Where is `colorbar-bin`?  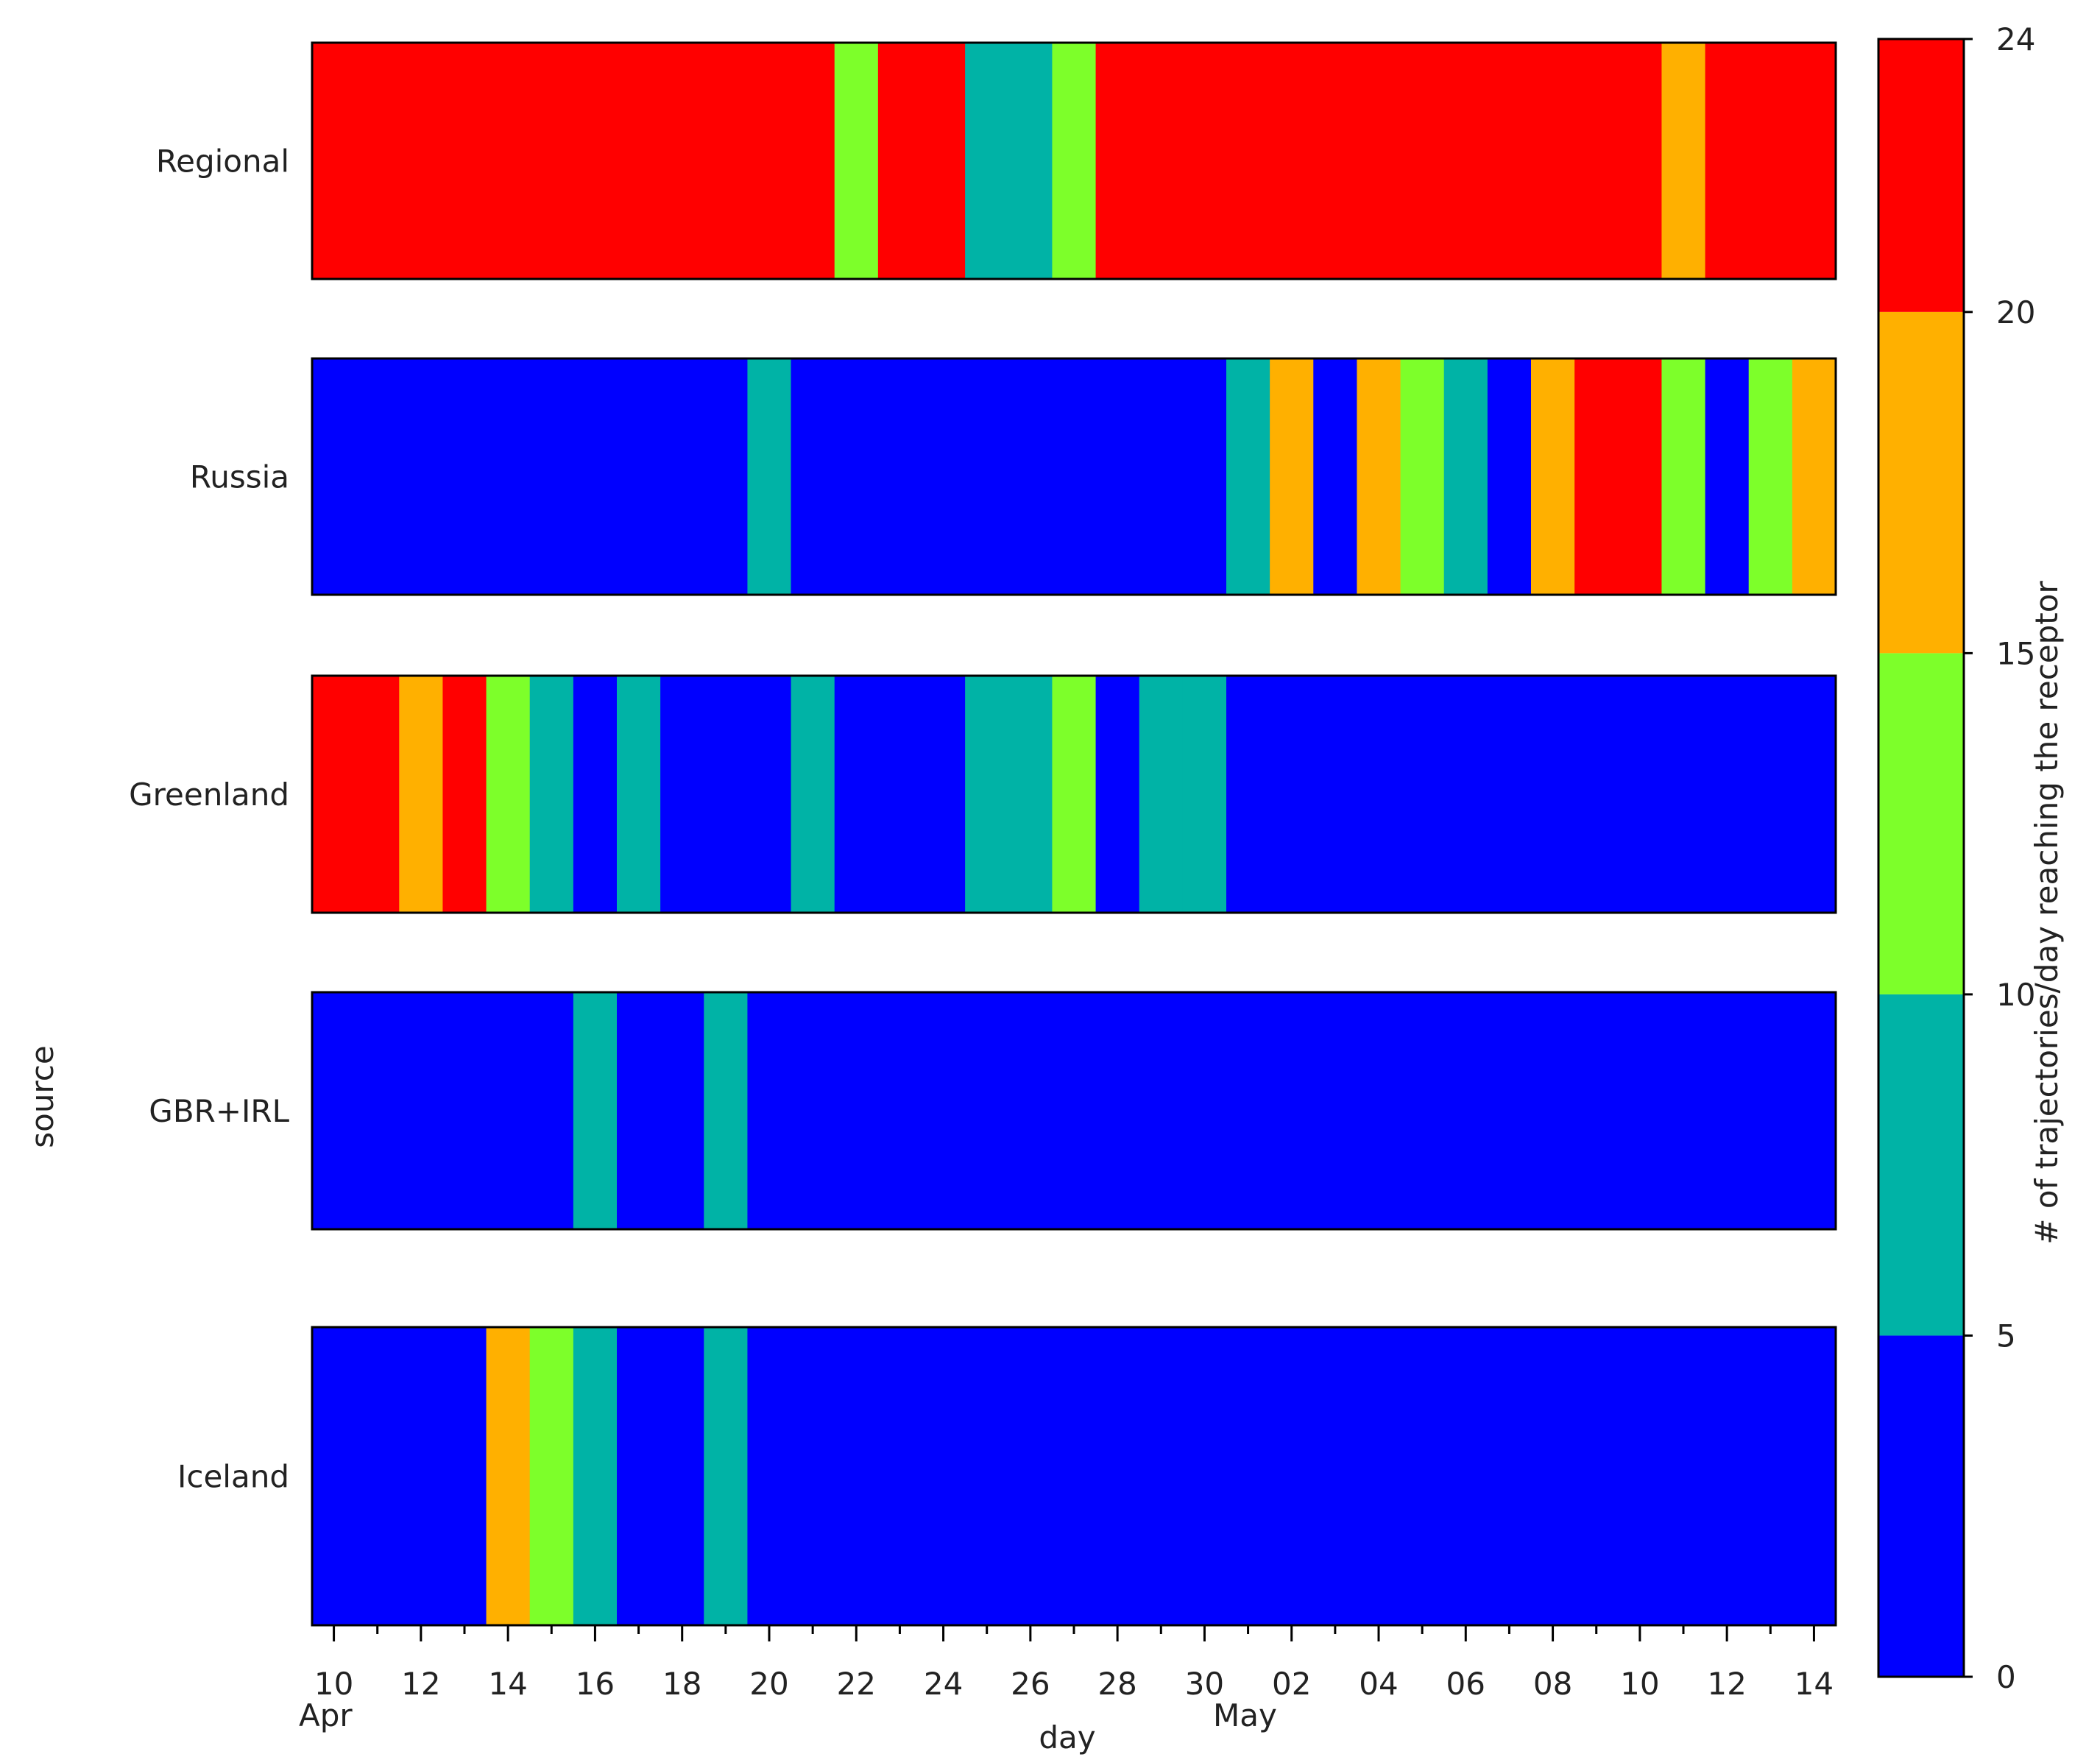 colorbar-bin is located at coordinates (1921, 175).